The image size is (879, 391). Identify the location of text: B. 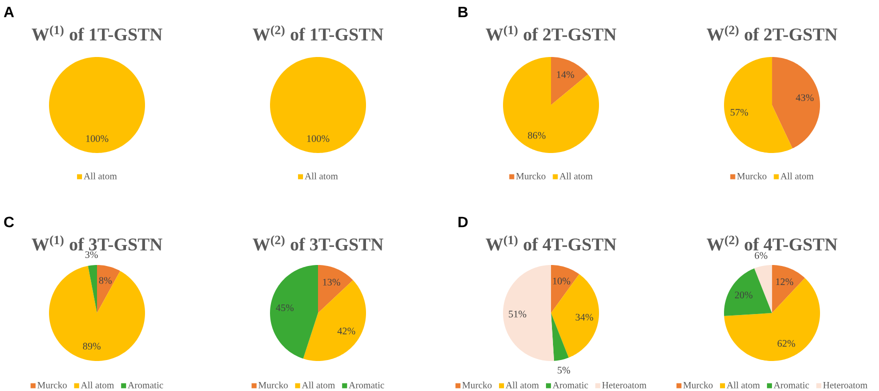
(463, 12).